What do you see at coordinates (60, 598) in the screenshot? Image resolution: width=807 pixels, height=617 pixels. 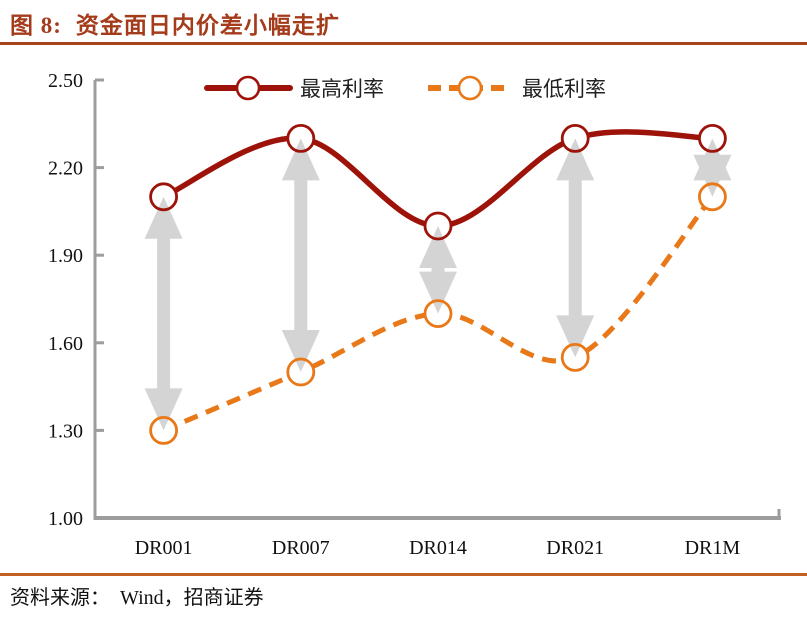 I see `source-label: 资料来源：` at bounding box center [60, 598].